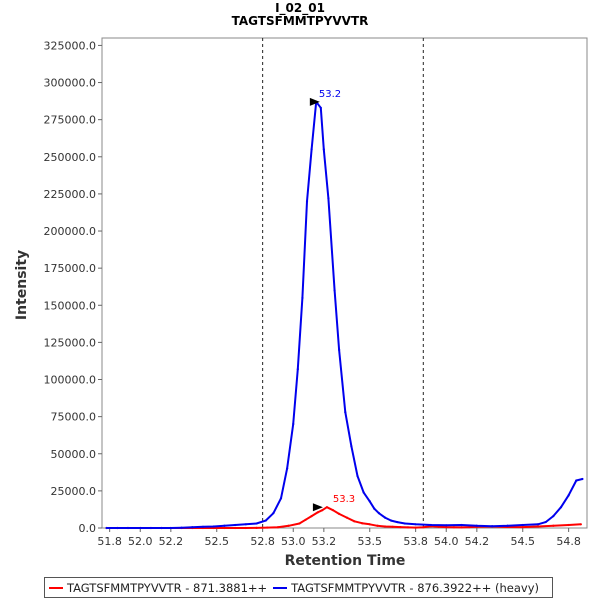 The width and height of the screenshot is (600, 600). Describe the element at coordinates (140, 541) in the screenshot. I see `x-tick-label: 52.0` at that location.